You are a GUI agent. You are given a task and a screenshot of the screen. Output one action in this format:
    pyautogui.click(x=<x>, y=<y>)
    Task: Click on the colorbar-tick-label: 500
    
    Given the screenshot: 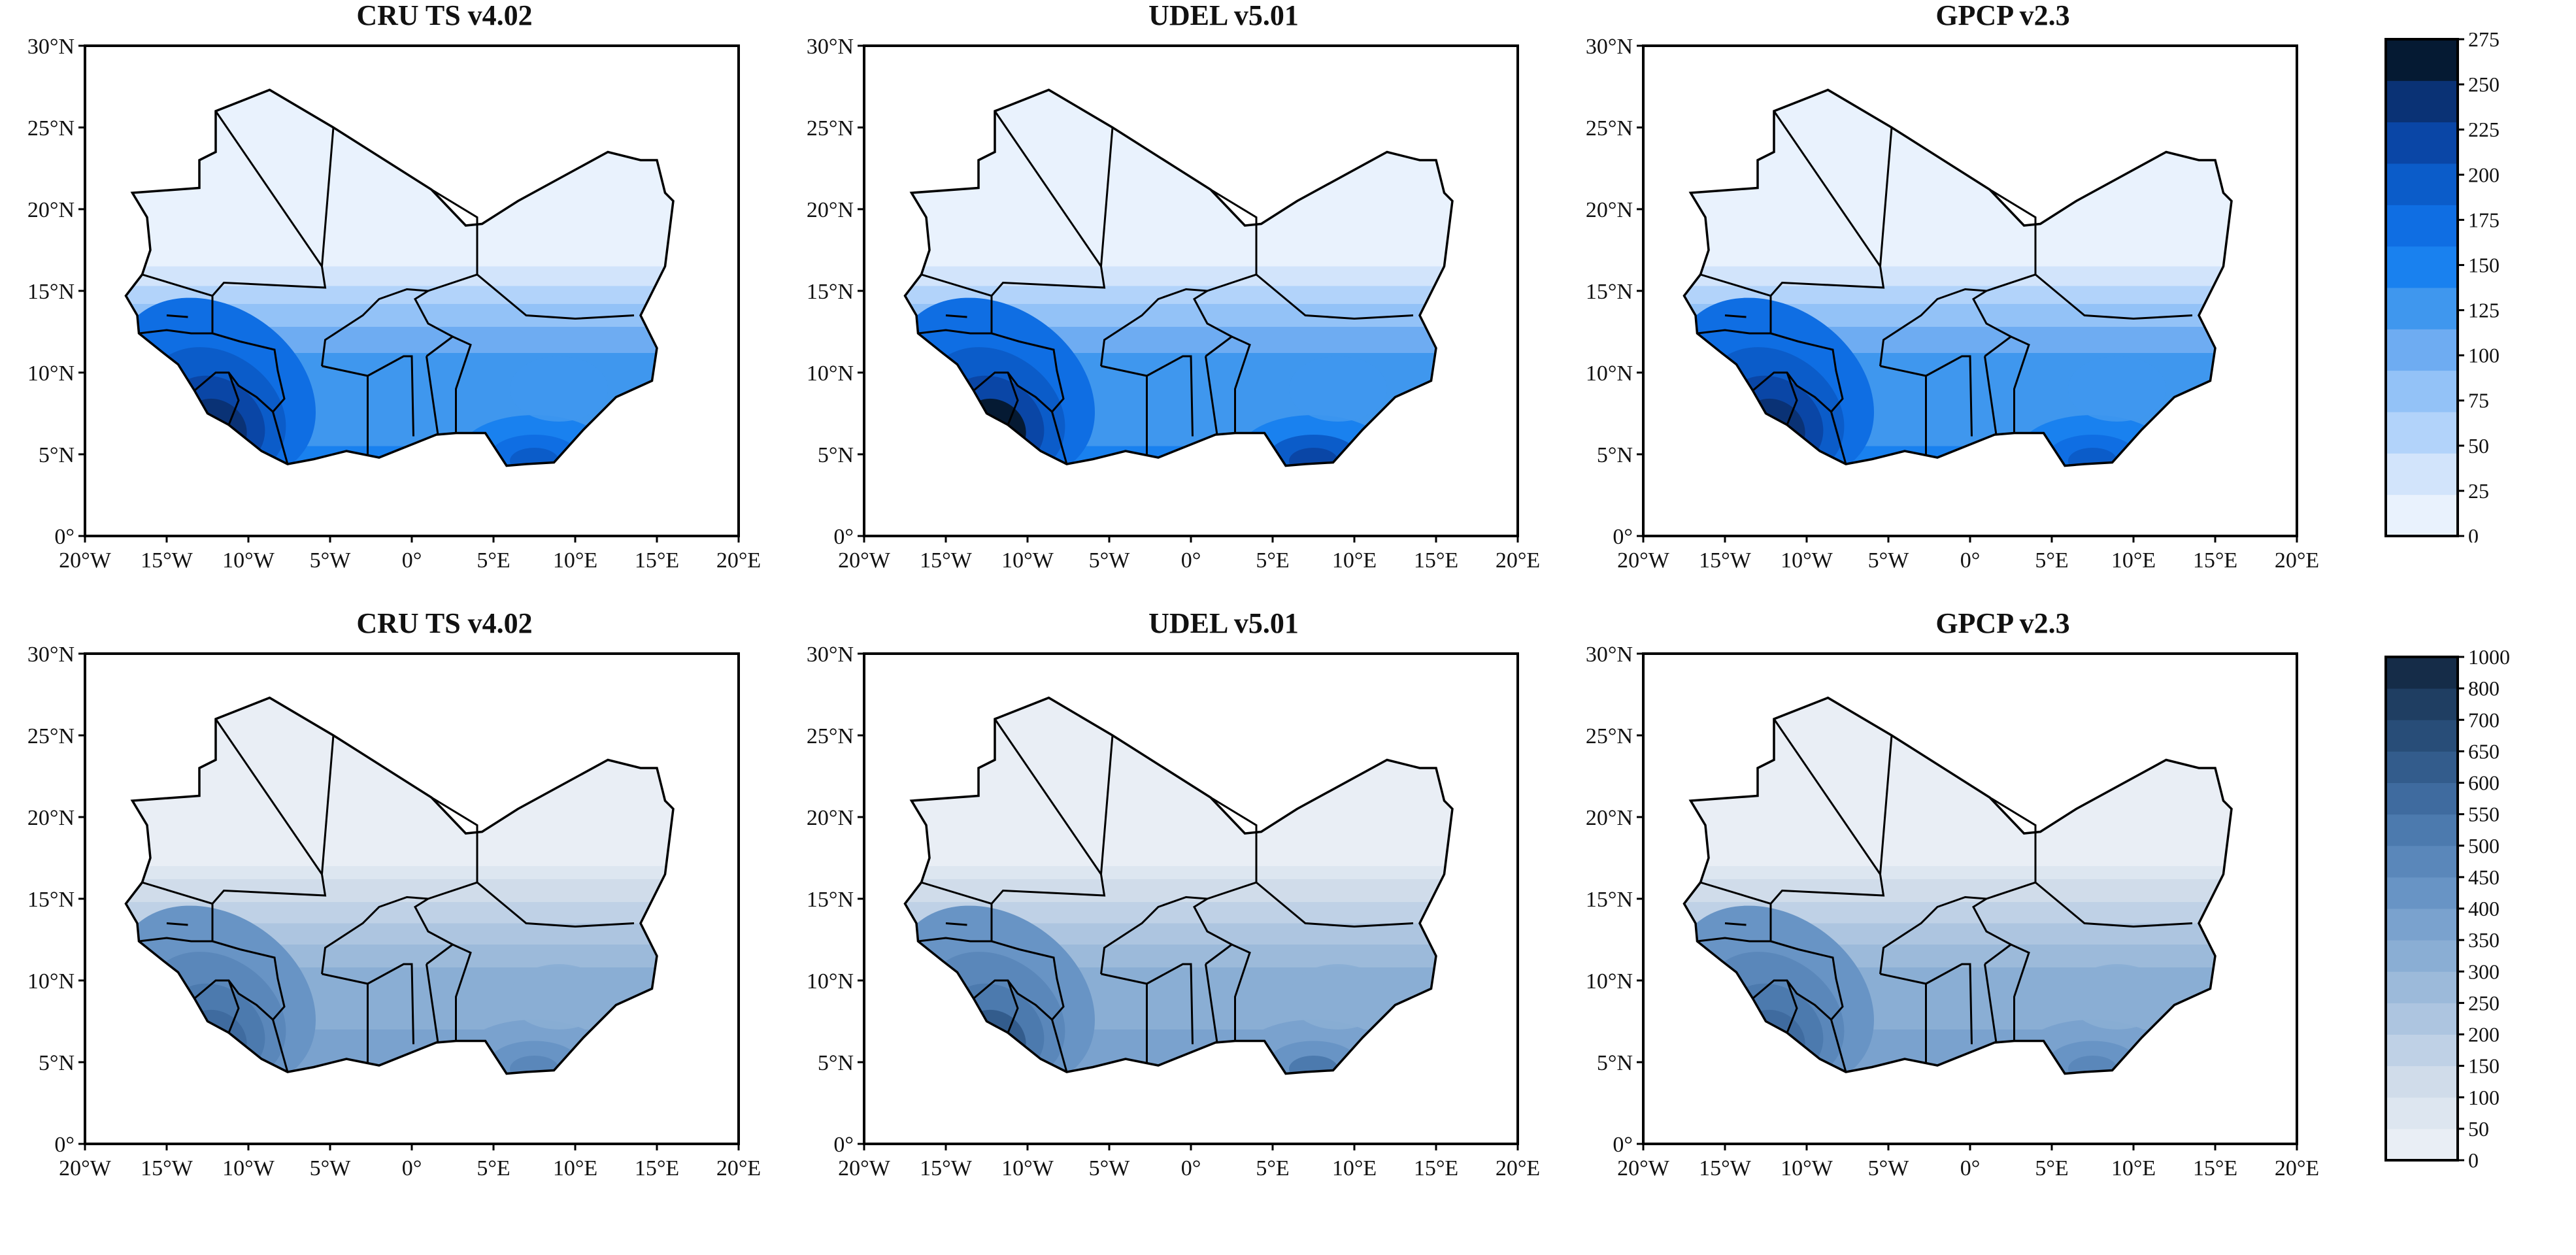 What is the action you would take?
    pyautogui.click(x=2484, y=846)
    